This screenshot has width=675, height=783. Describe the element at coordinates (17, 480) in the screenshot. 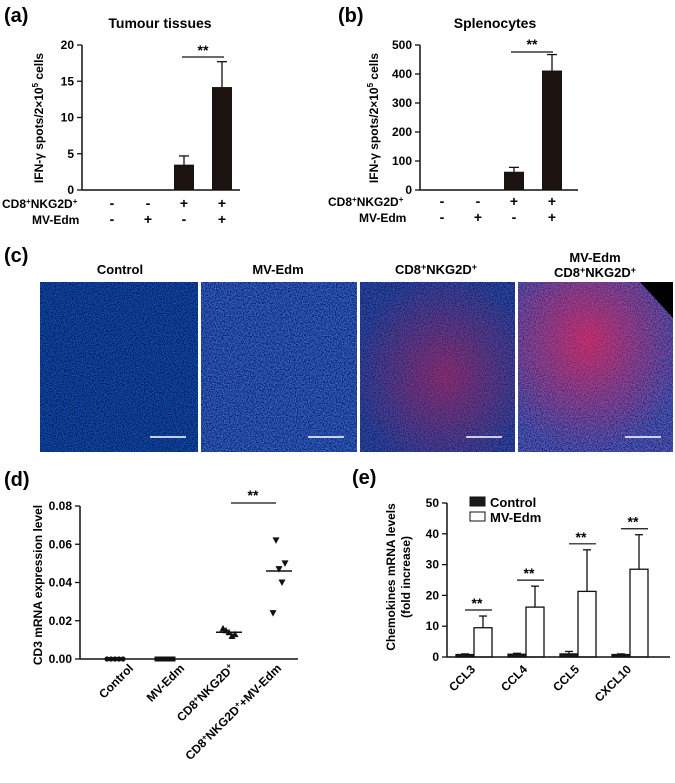

I see `panel-d-label: (d)` at that location.